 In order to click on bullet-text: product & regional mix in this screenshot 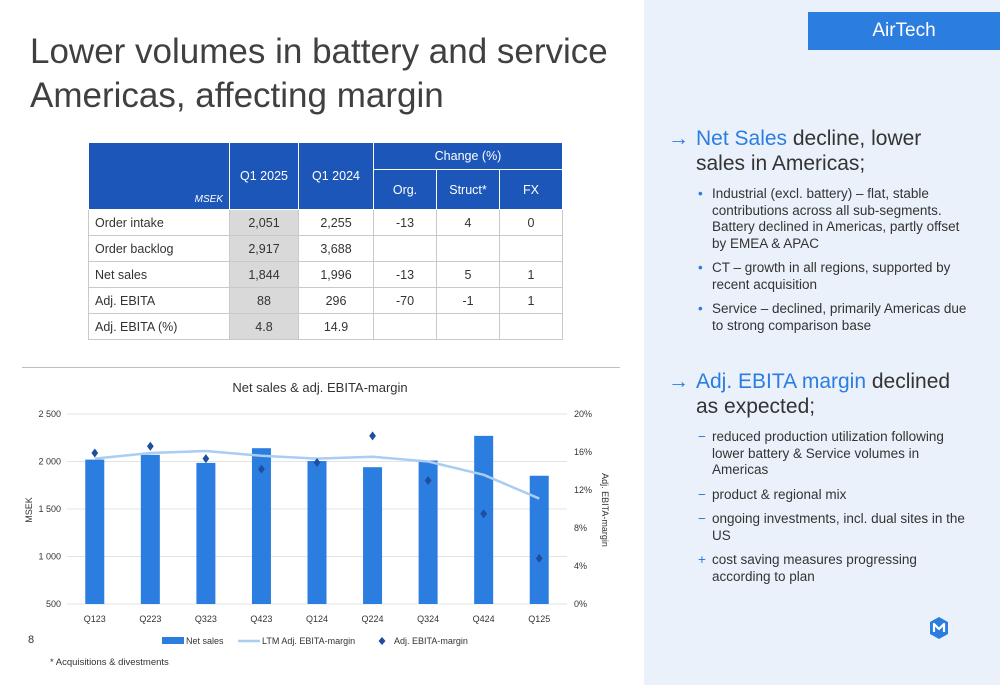, I will do `click(779, 494)`.